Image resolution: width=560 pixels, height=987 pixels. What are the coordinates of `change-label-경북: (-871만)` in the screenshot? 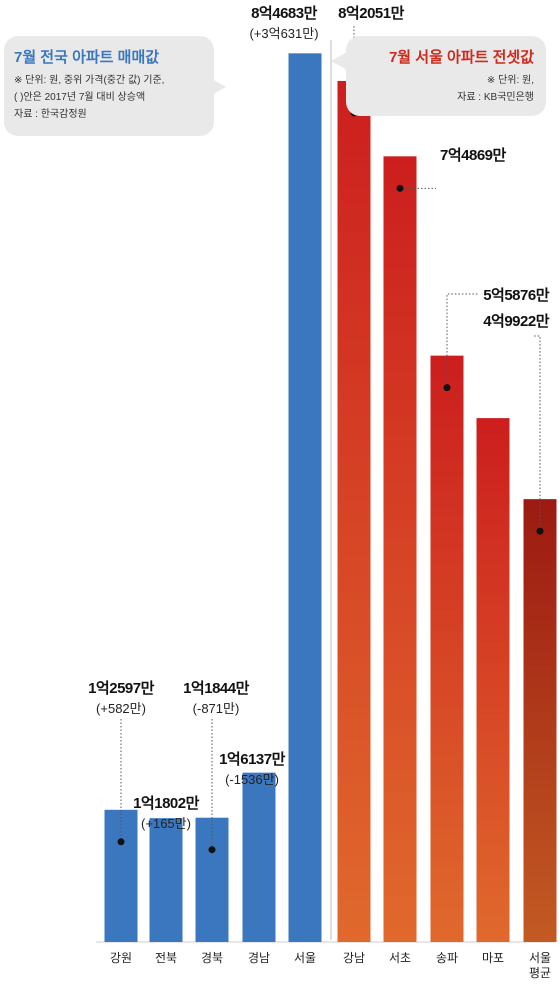 It's located at (216, 708).